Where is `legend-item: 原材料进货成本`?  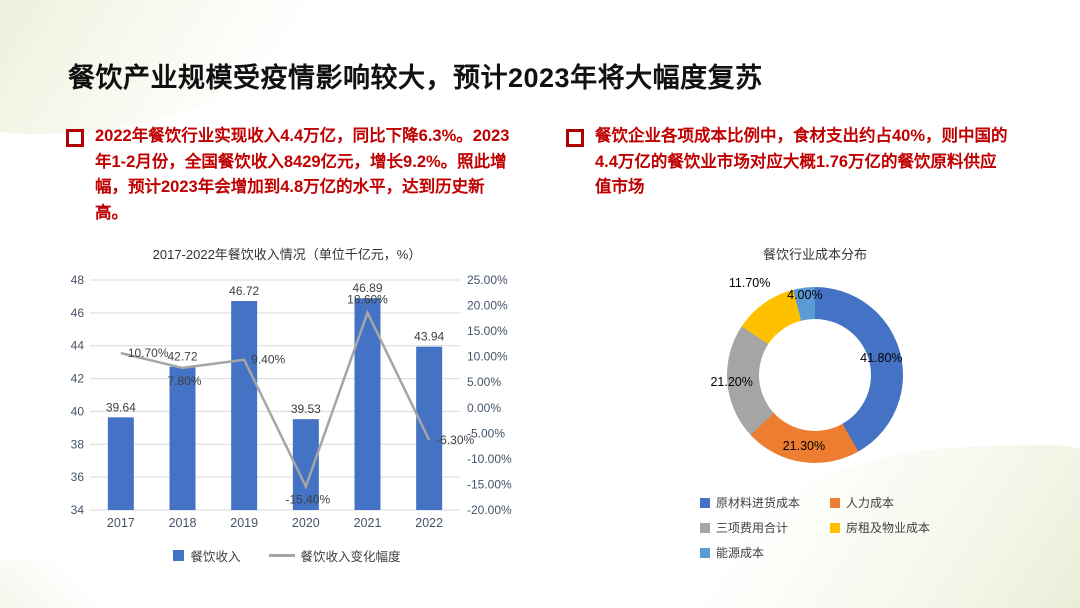 legend-item: 原材料进货成本 is located at coordinates (749, 502).